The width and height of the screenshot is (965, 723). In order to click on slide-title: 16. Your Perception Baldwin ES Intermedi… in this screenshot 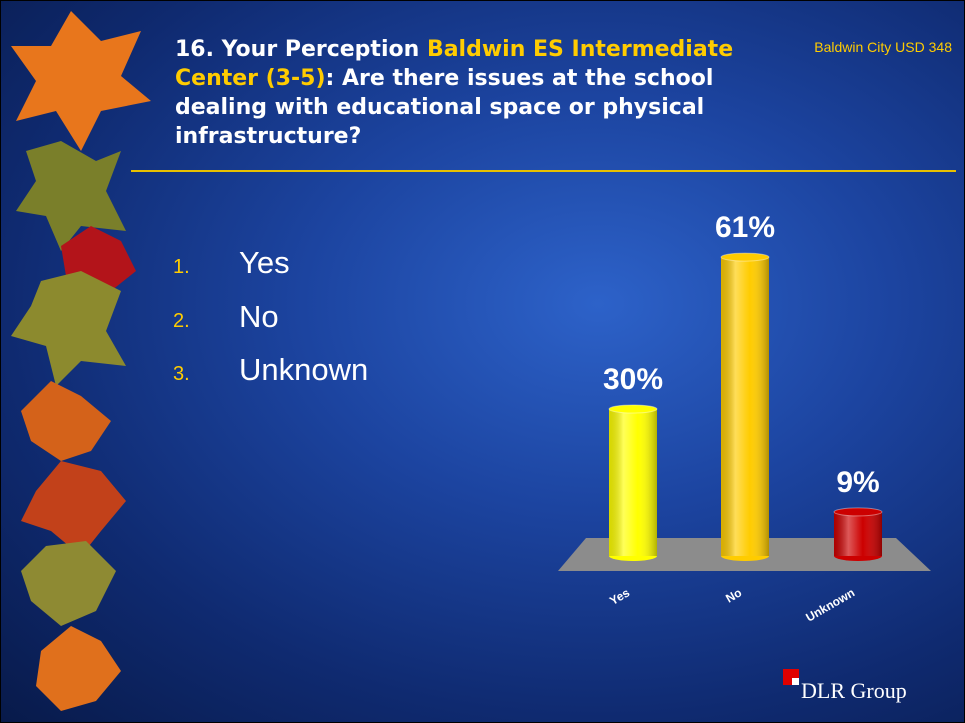, I will do `click(475, 93)`.